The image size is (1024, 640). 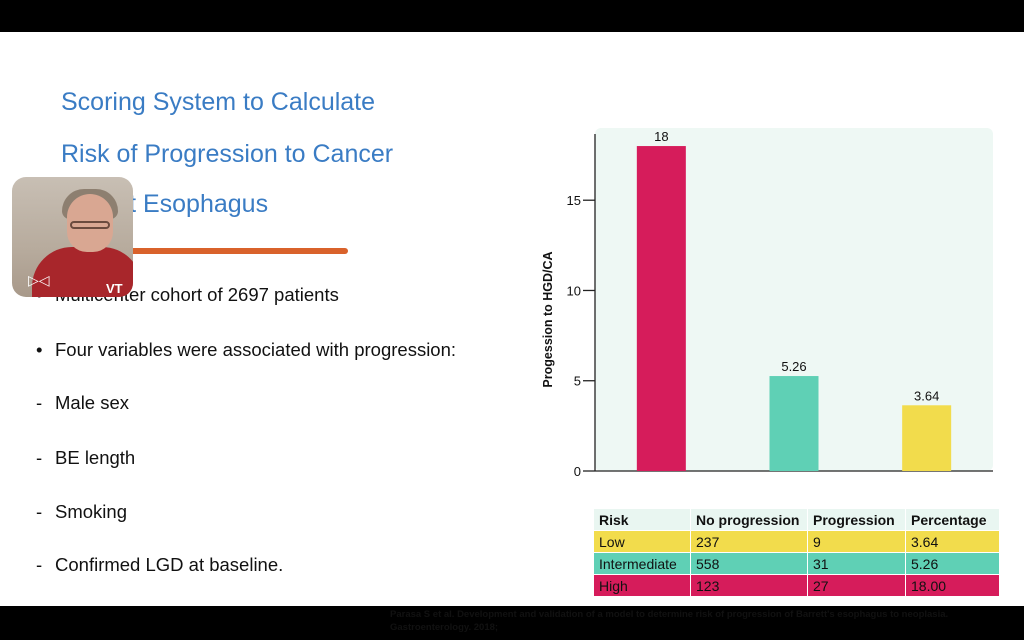 I want to click on y-tick-label: 5, so click(x=577, y=381).